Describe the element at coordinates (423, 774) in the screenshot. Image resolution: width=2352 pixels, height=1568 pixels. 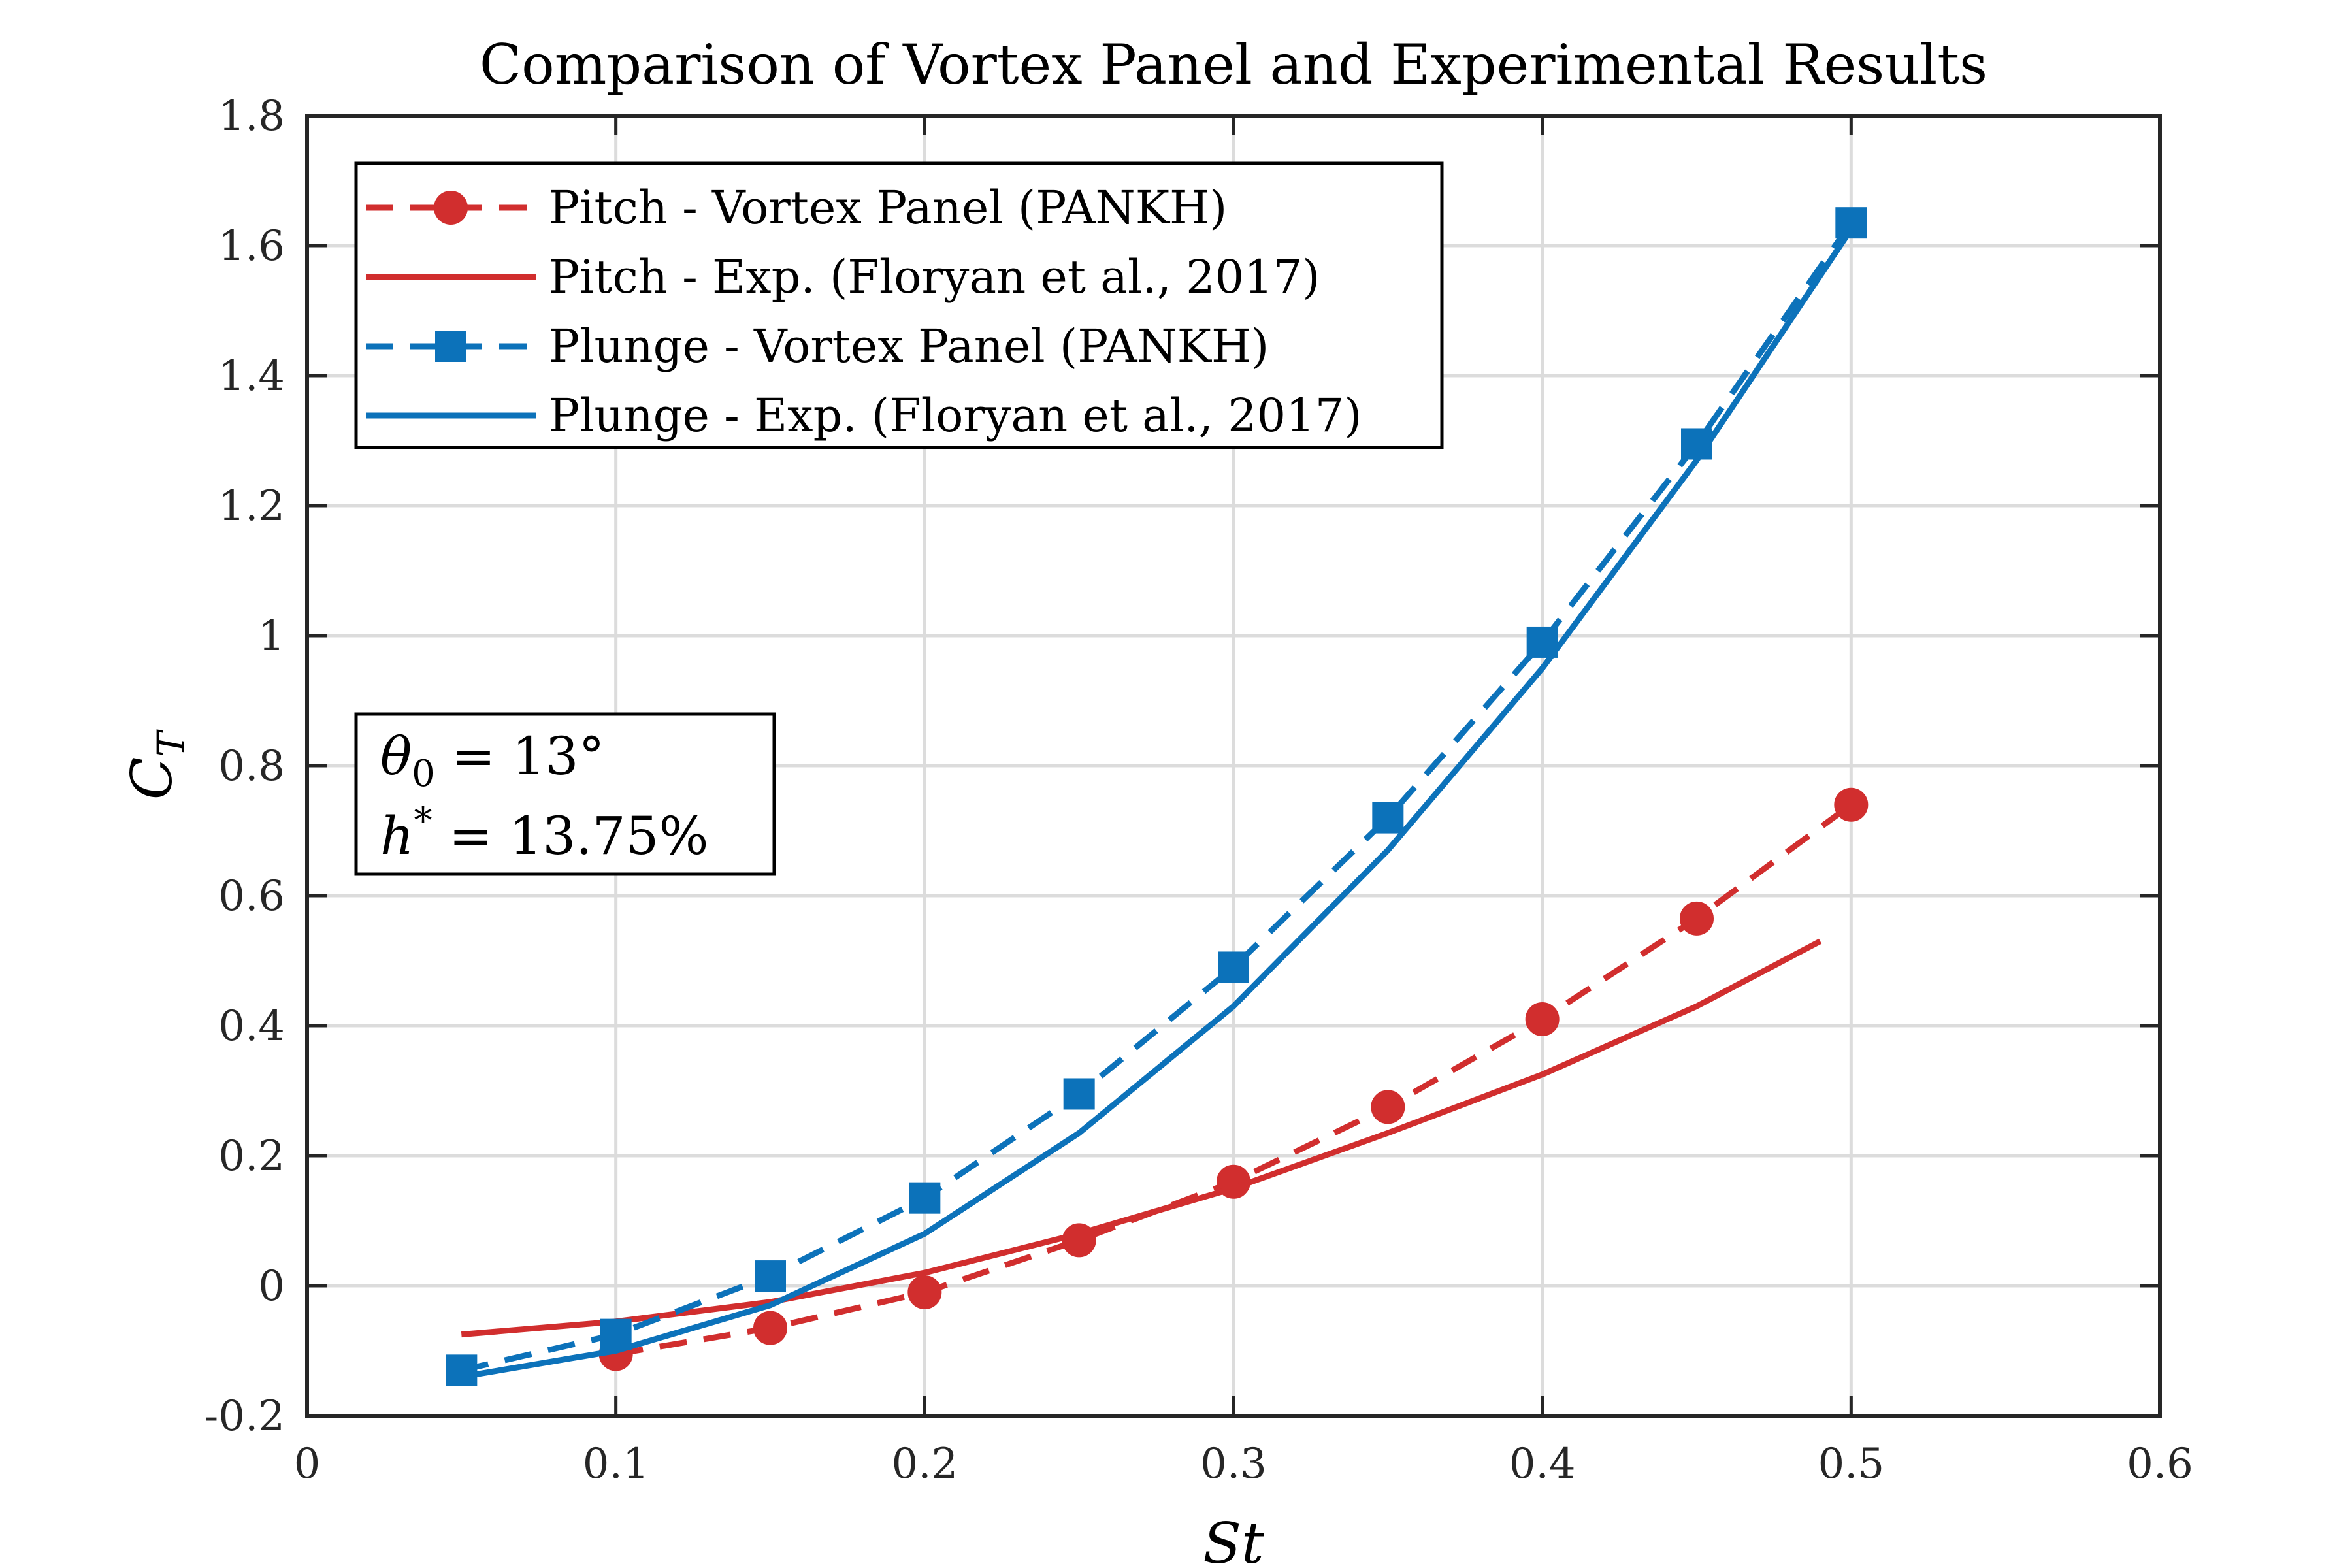
I see `theta-subscript: 0` at that location.